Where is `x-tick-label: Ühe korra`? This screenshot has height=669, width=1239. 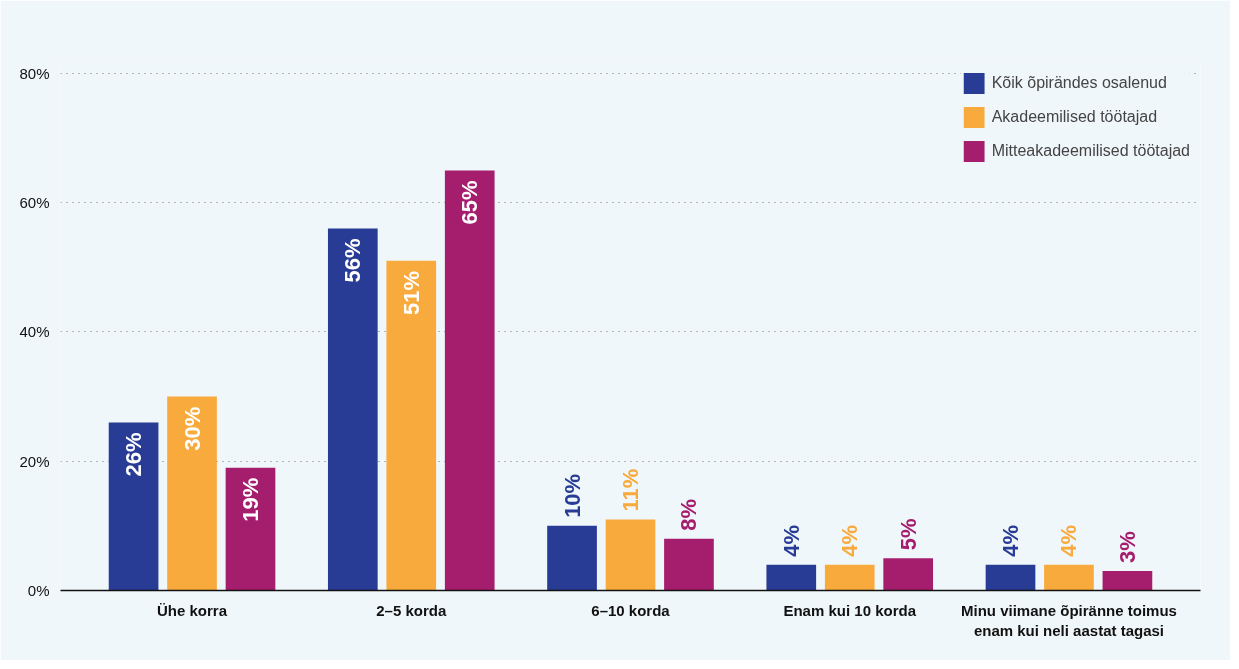 x-tick-label: Ühe korra is located at coordinates (192, 610).